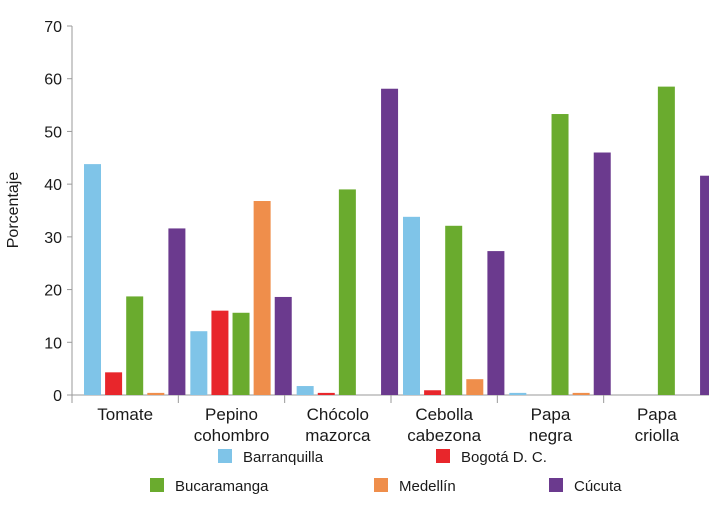 The width and height of the screenshot is (709, 506). I want to click on legend-label: Bucaramanga, so click(222, 486).